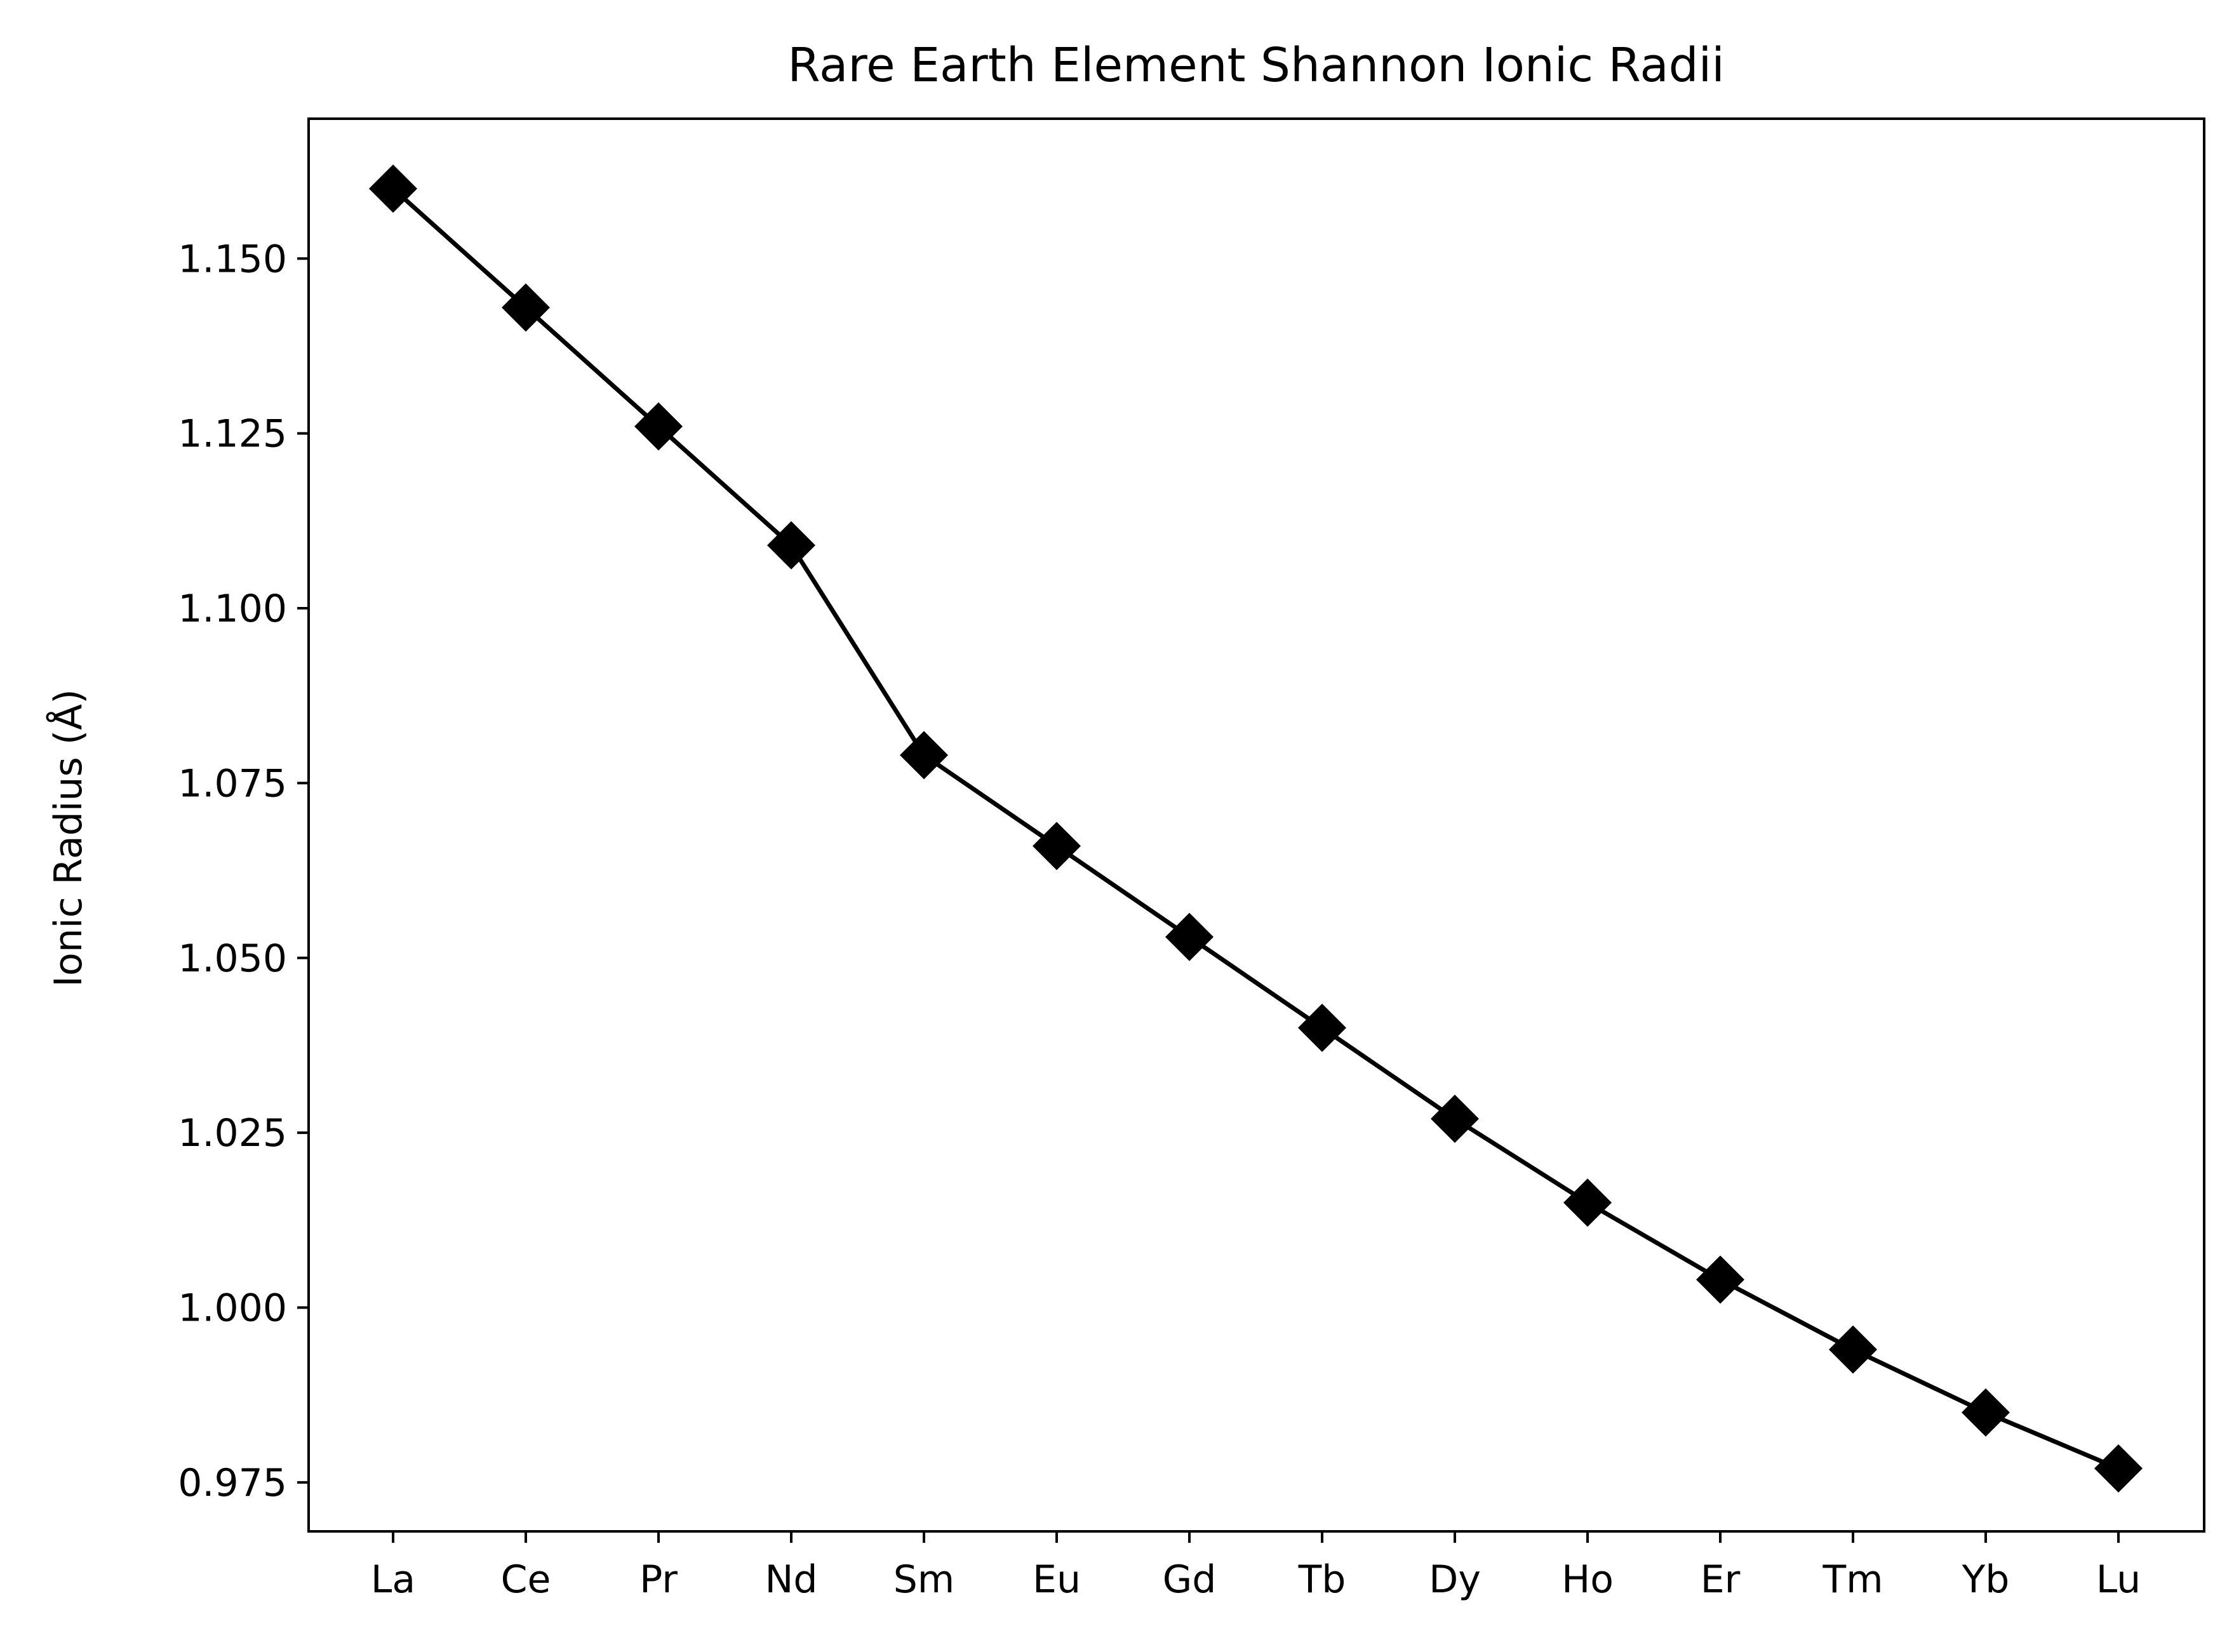 Image resolution: width=2234 pixels, height=1652 pixels. Describe the element at coordinates (232, 1308) in the screenshot. I see `y-tick-label: 1.000` at that location.